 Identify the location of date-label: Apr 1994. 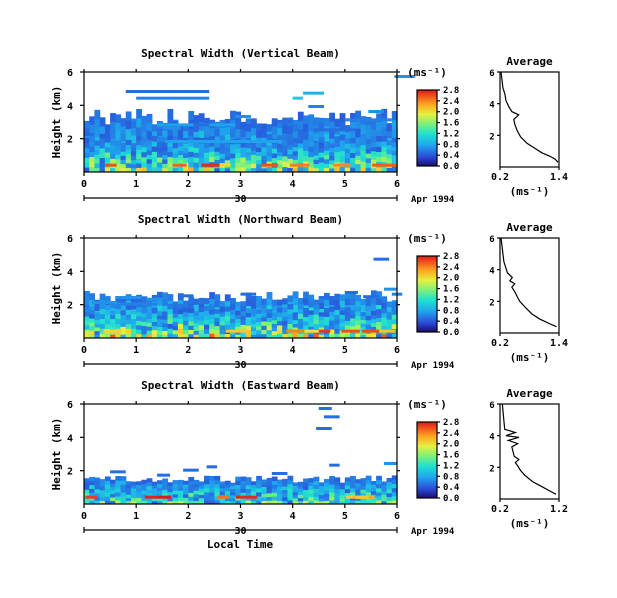
(433, 532).